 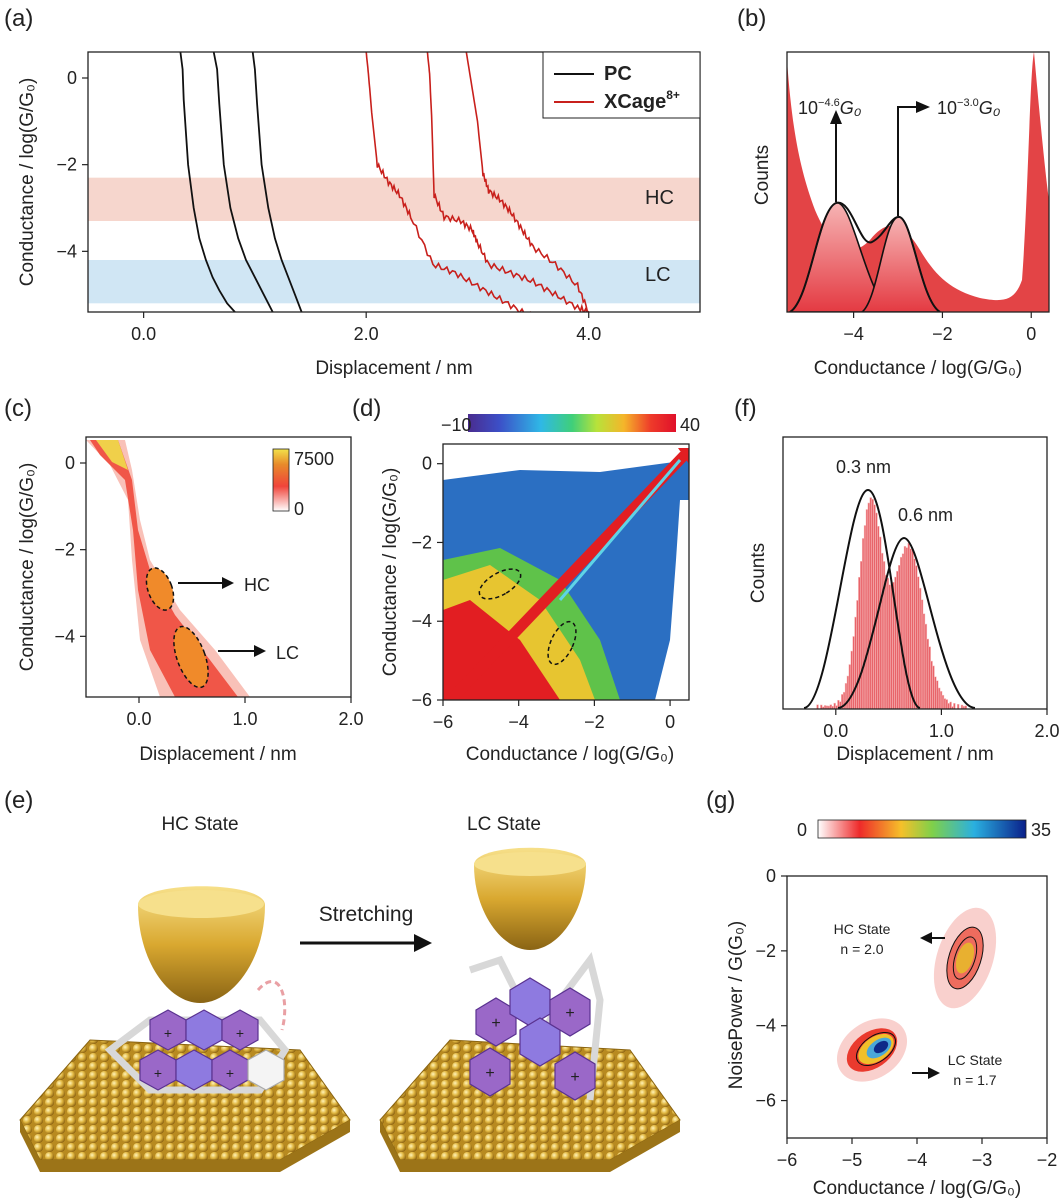 I want to click on panel-d-diagonal-glow, so click(x=620, y=530).